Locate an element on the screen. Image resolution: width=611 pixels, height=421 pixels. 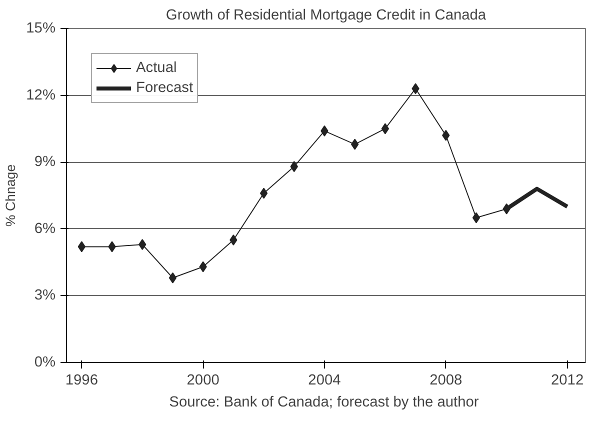
x-tick-label: 2012 is located at coordinates (567, 380).